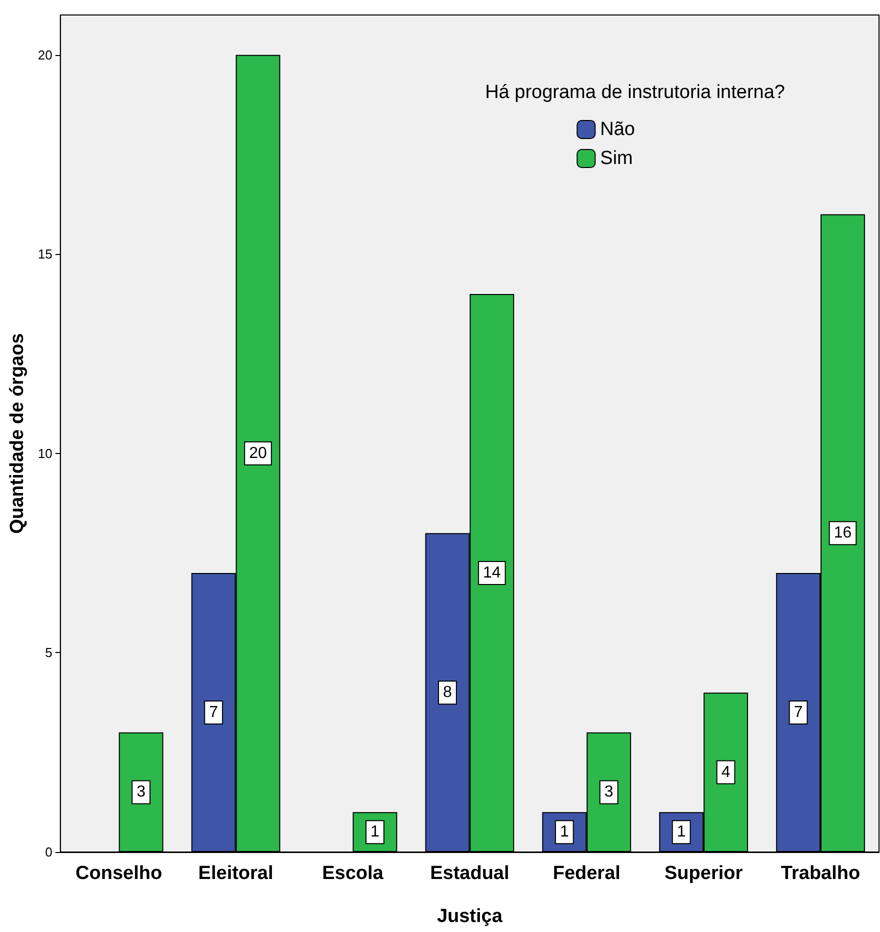 The height and width of the screenshot is (932, 880). Describe the element at coordinates (470, 873) in the screenshot. I see `x-tick-label: Estadual` at that location.